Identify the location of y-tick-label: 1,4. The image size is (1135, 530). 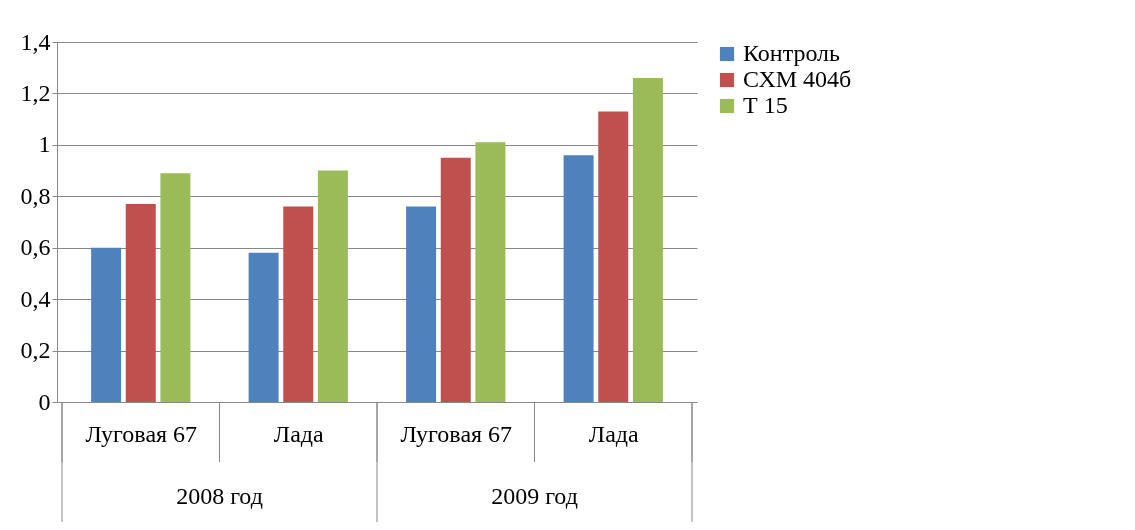
(35, 41).